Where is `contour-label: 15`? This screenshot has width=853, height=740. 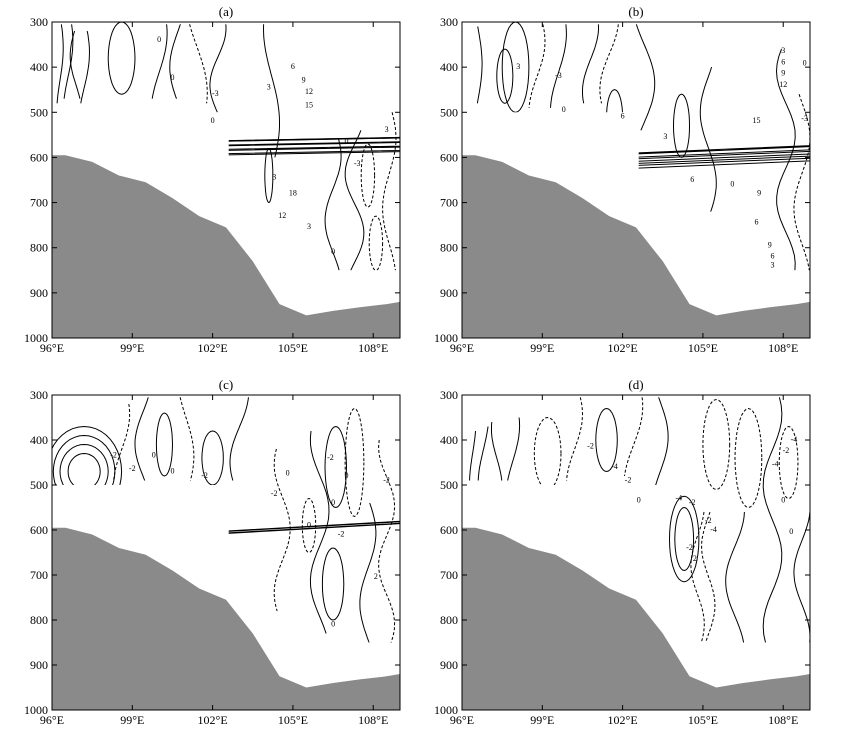 contour-label: 15 is located at coordinates (757, 120).